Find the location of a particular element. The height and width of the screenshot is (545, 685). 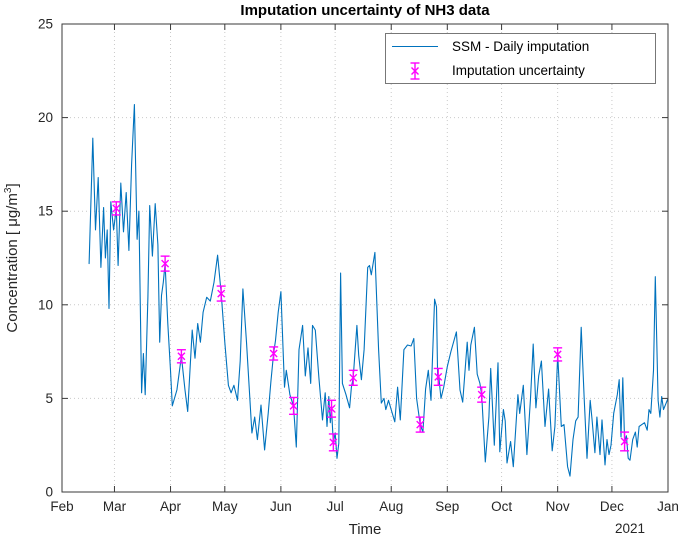

y-tick-label: 25 is located at coordinates (45, 24).